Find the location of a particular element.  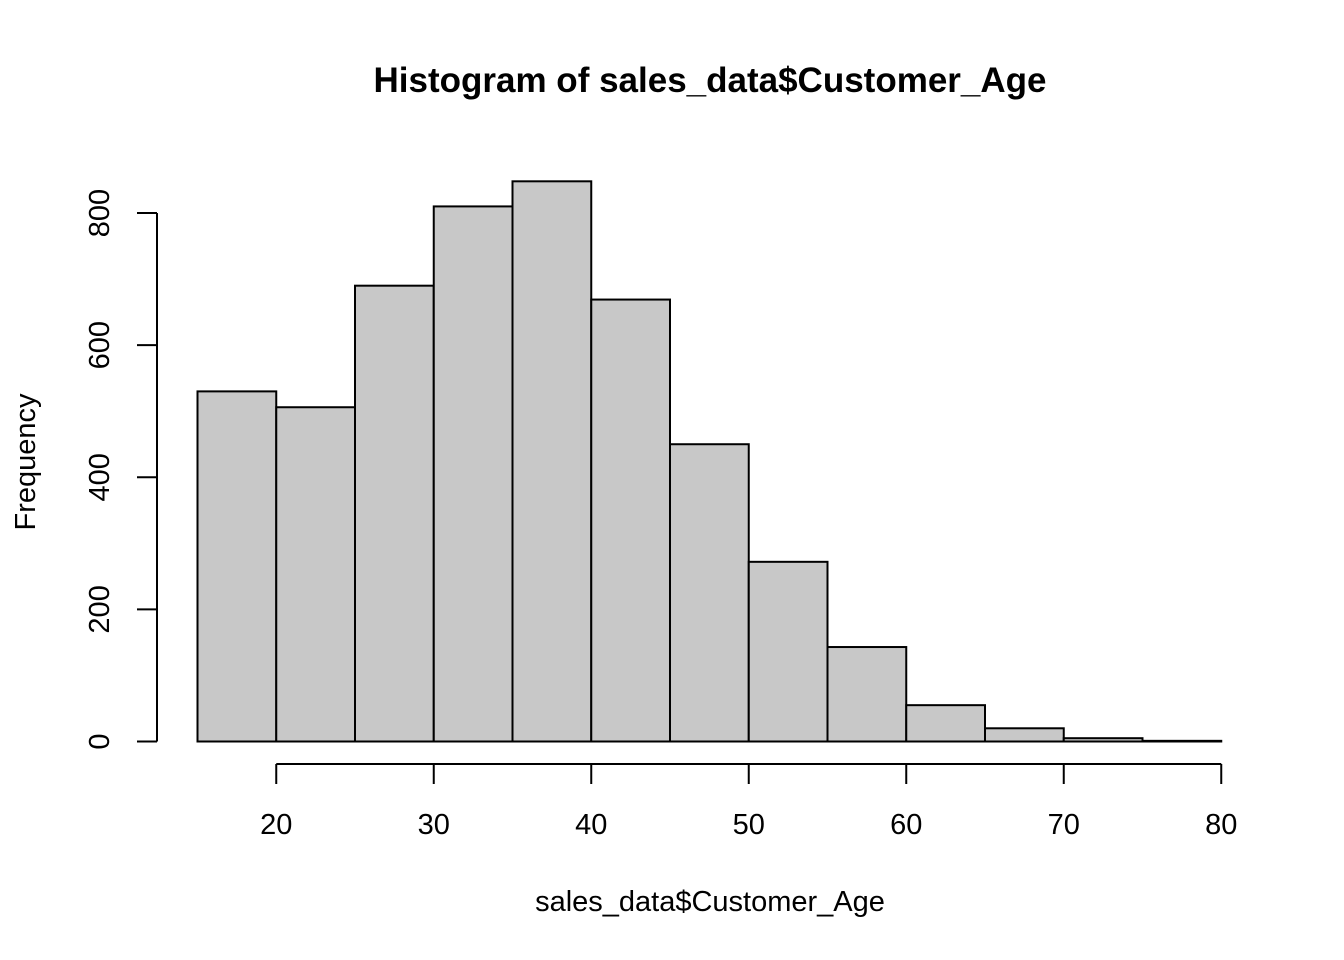

x-tick-label: 50 is located at coordinates (749, 825).